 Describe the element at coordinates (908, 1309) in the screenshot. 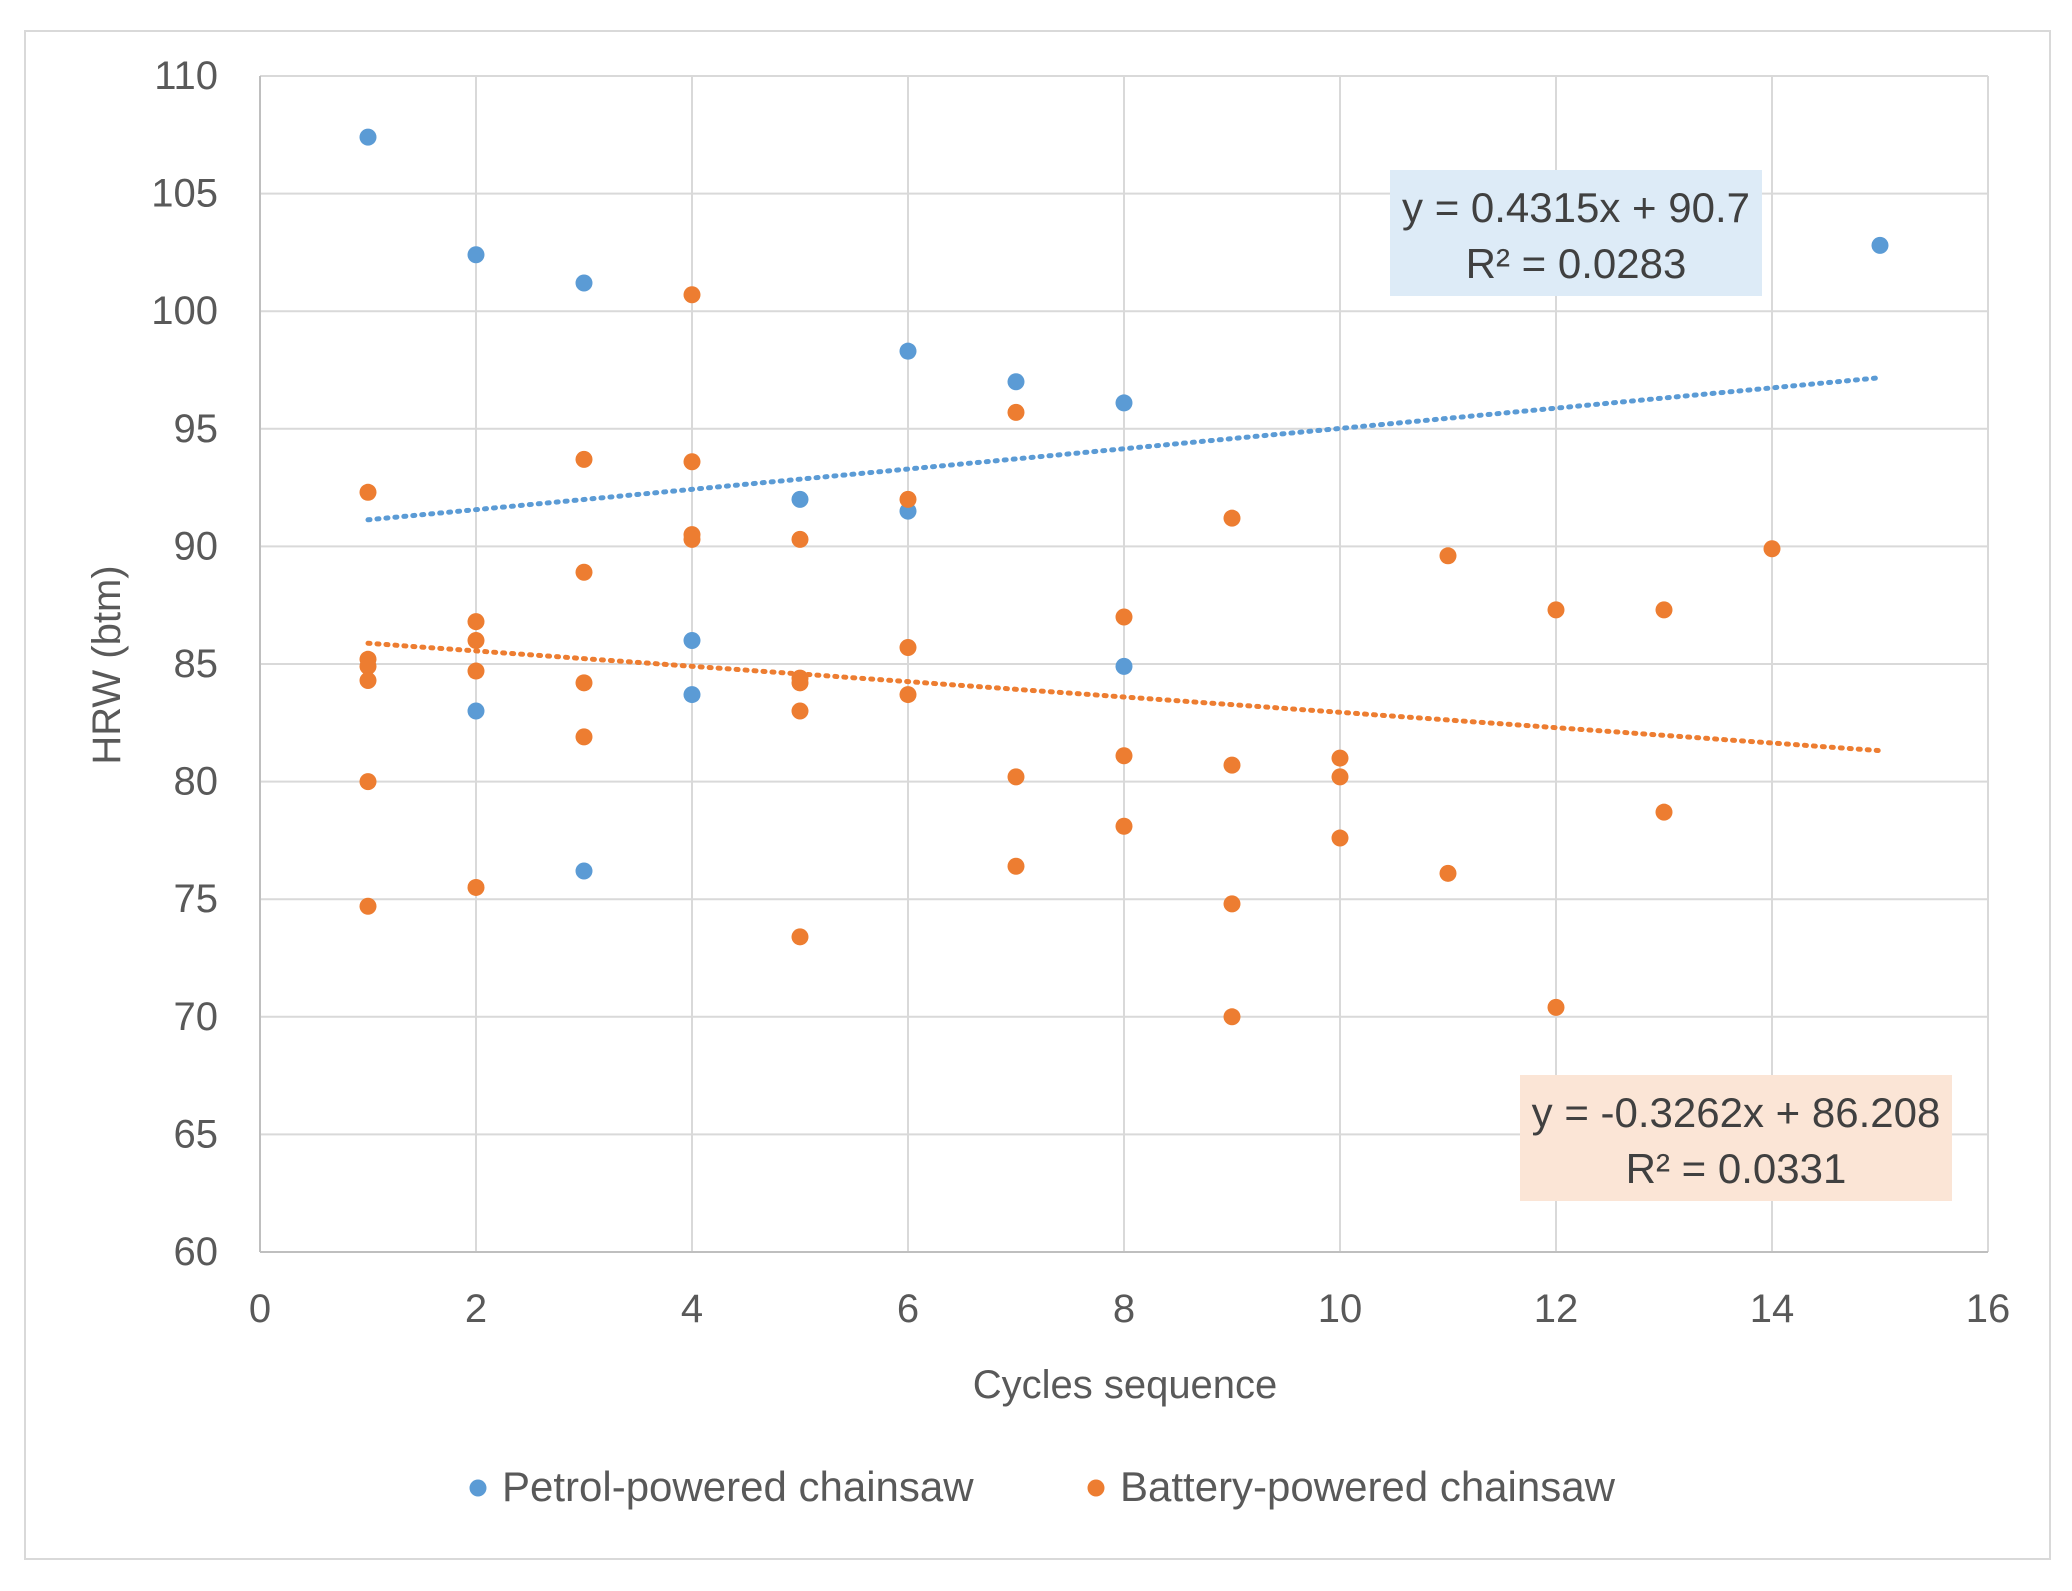

I see `x-tick-label: 6` at that location.